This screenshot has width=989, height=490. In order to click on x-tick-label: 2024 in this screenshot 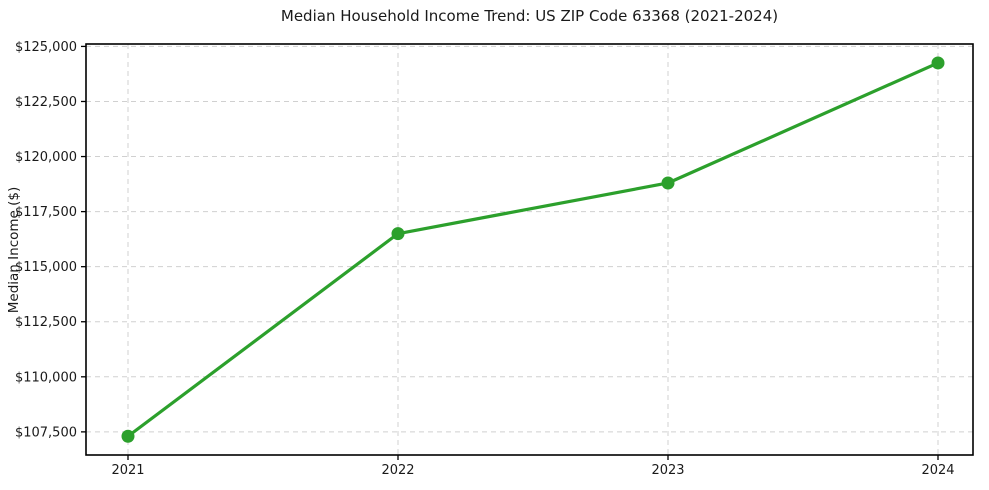, I will do `click(937, 470)`.